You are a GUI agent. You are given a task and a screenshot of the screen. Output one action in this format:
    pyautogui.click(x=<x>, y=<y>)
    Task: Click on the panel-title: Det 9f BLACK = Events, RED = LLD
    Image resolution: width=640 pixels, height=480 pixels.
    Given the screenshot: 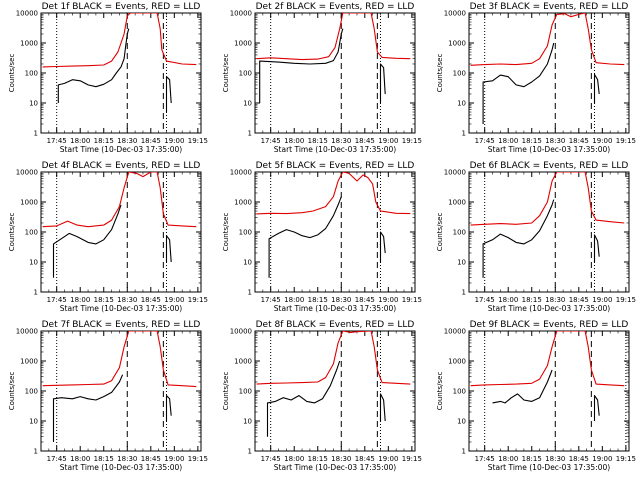 What is the action you would take?
    pyautogui.click(x=549, y=325)
    